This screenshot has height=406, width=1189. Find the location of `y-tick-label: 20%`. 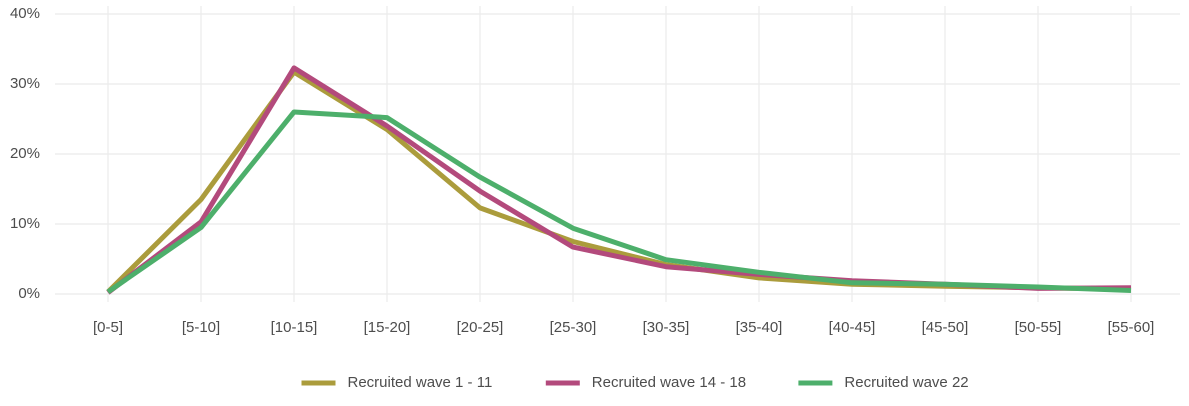

y-tick-label: 20% is located at coordinates (25, 153).